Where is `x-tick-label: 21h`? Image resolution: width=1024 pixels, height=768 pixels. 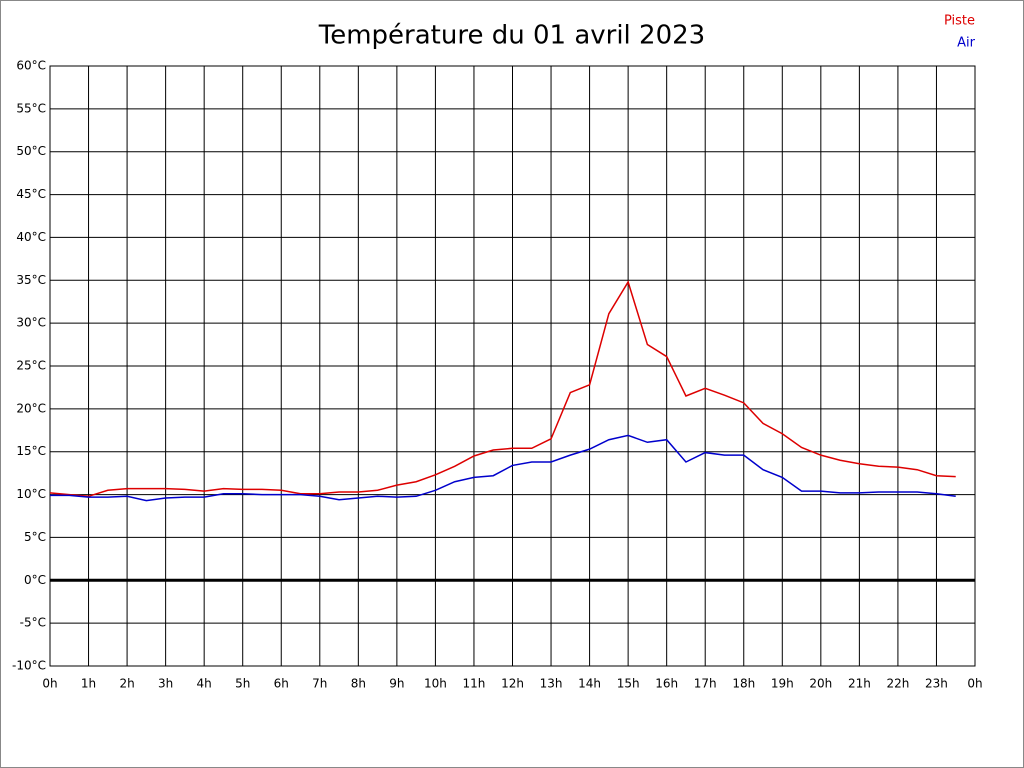 x-tick-label: 21h is located at coordinates (859, 684).